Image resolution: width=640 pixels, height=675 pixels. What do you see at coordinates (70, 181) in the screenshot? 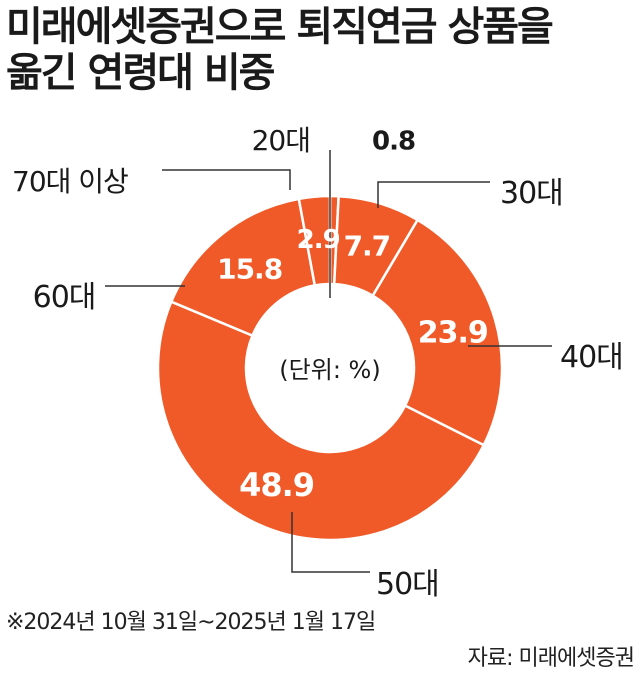
I see `category-label-5: 70대 이상` at bounding box center [70, 181].